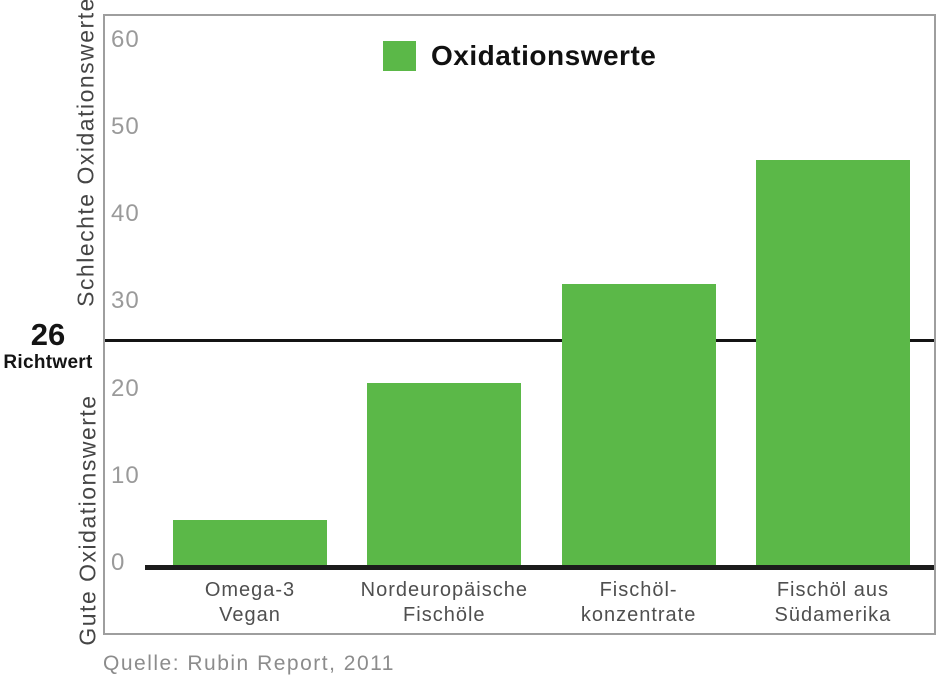 This screenshot has width=945, height=686. What do you see at coordinates (125, 126) in the screenshot?
I see `y-tick-label: 50` at bounding box center [125, 126].